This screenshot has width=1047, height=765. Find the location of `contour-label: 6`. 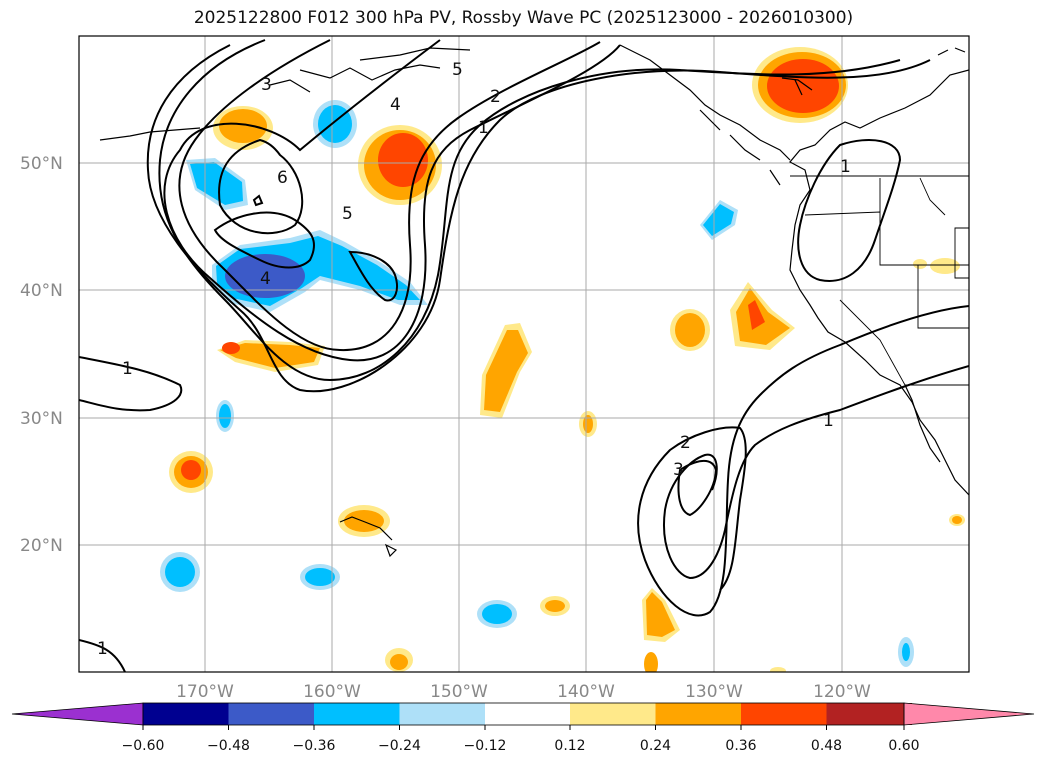

contour-label: 6 is located at coordinates (282, 178).